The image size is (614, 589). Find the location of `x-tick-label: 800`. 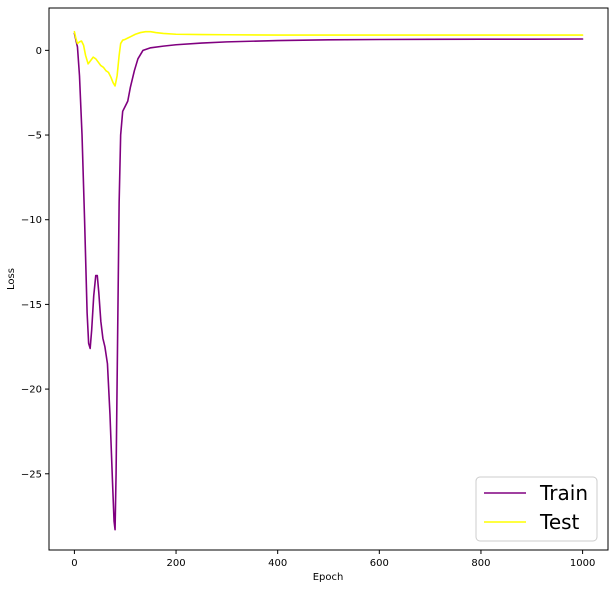

x-tick-label: 800 is located at coordinates (480, 563).